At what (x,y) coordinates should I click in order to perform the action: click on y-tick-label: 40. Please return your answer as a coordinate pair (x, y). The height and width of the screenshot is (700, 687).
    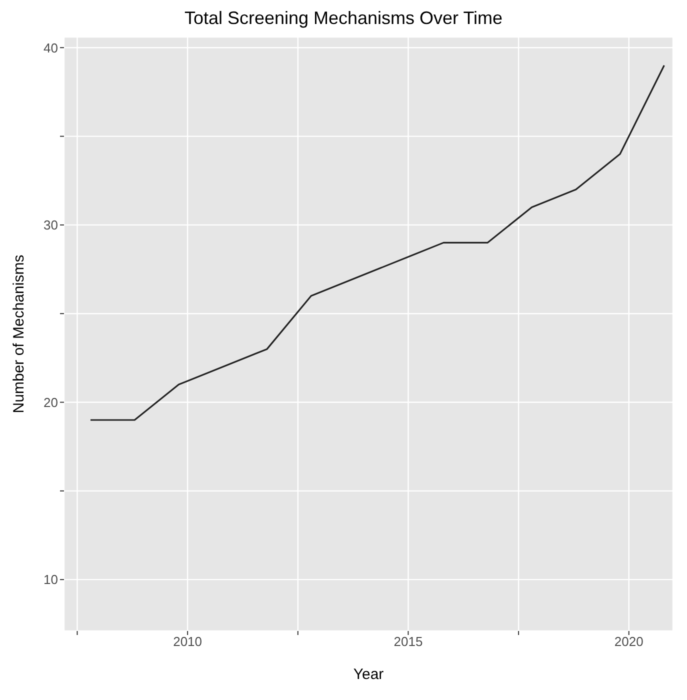
    Looking at the image, I should click on (51, 48).